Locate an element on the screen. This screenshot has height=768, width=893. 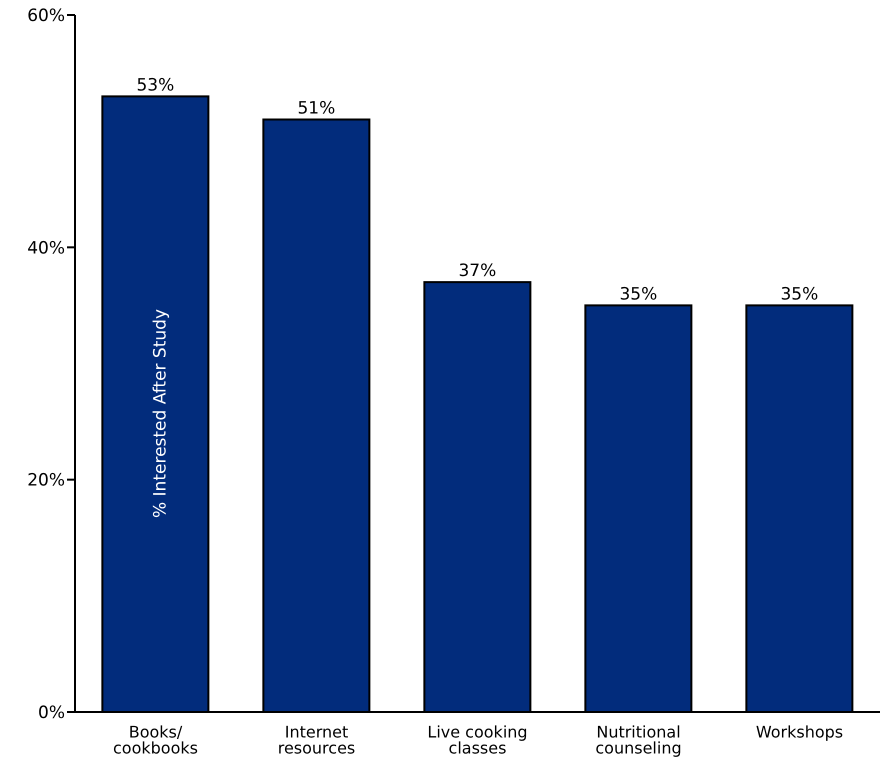
y-tick-label: 20% is located at coordinates (46, 480).